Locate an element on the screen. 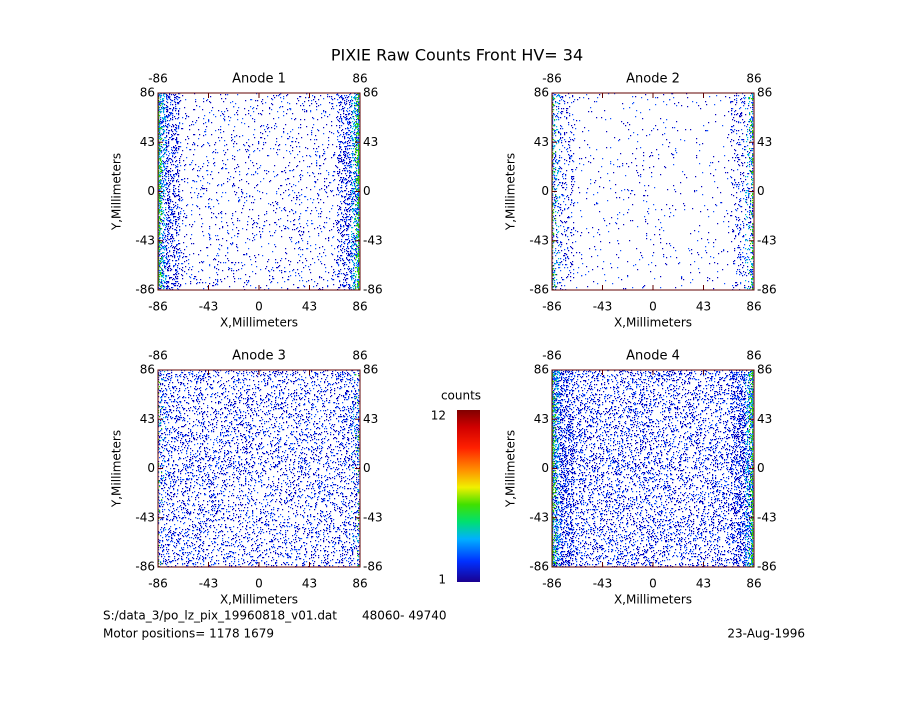 The height and width of the screenshot is (705, 913). figure-title: PIXIE Raw Counts Front HV= 34 is located at coordinates (457, 55).